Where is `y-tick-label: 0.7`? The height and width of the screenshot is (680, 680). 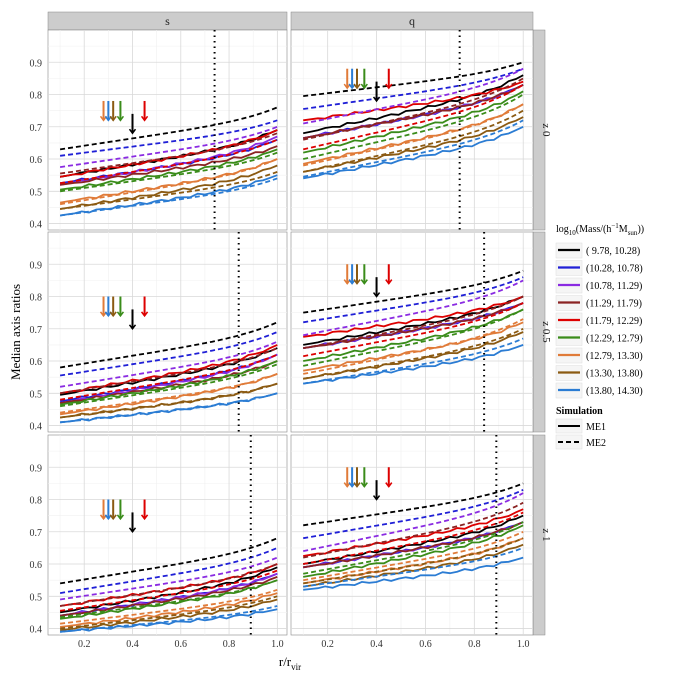
y-tick-label: 0.7 is located at coordinates (36, 330).